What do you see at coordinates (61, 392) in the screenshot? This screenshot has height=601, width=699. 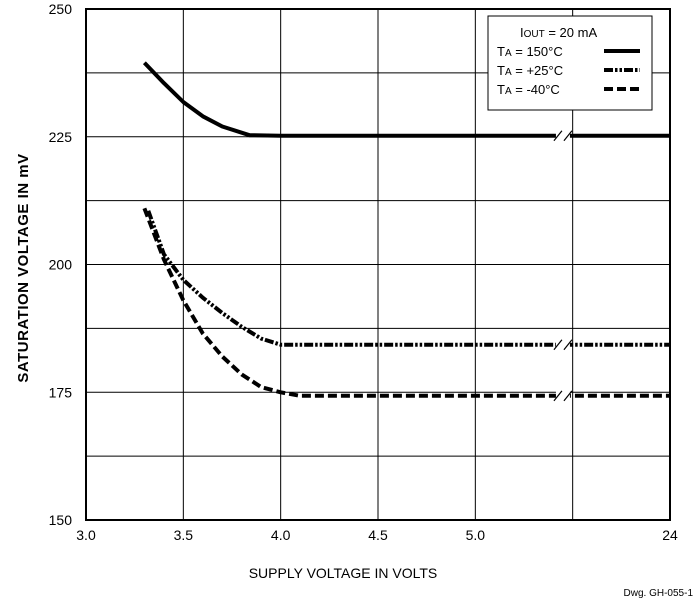 I see `y-tick-label: 175` at bounding box center [61, 392].